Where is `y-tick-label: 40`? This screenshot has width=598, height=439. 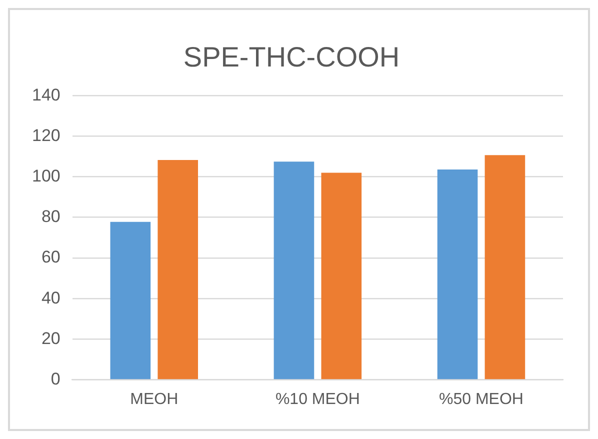 y-tick-label: 40 is located at coordinates (50, 298).